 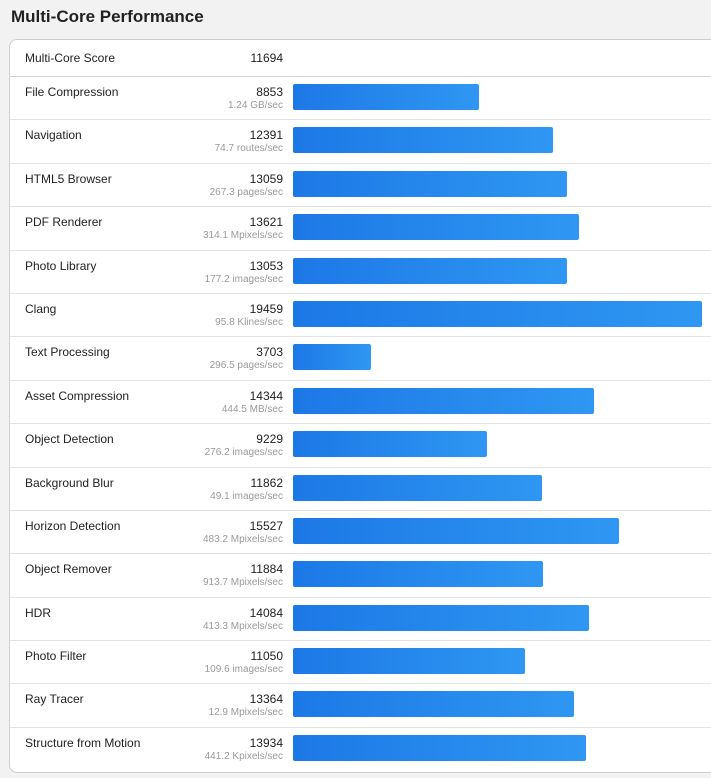 I want to click on benchmark-score: 15527, so click(x=266, y=525).